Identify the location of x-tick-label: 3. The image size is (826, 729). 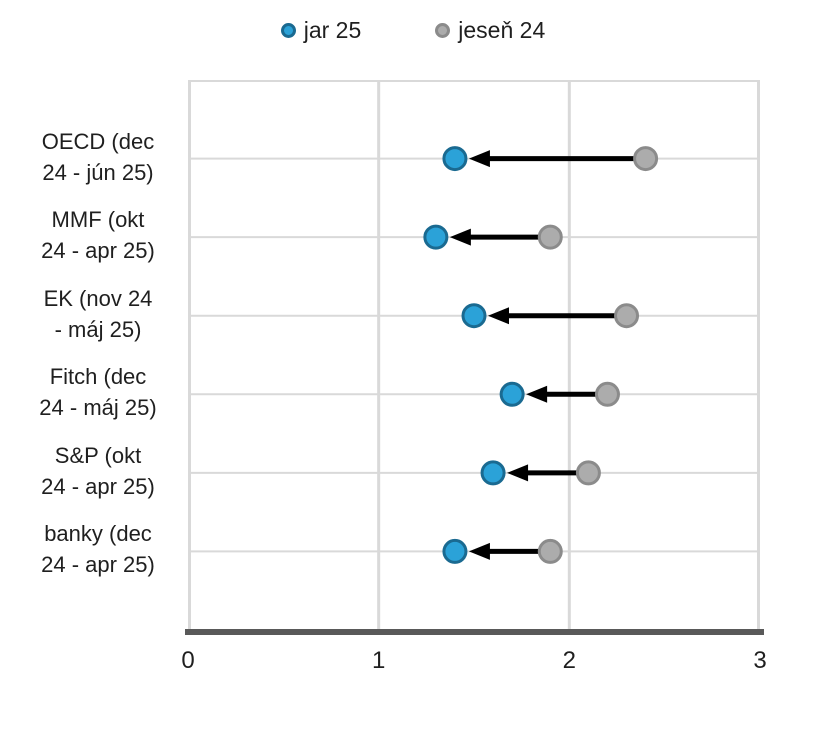
(760, 660).